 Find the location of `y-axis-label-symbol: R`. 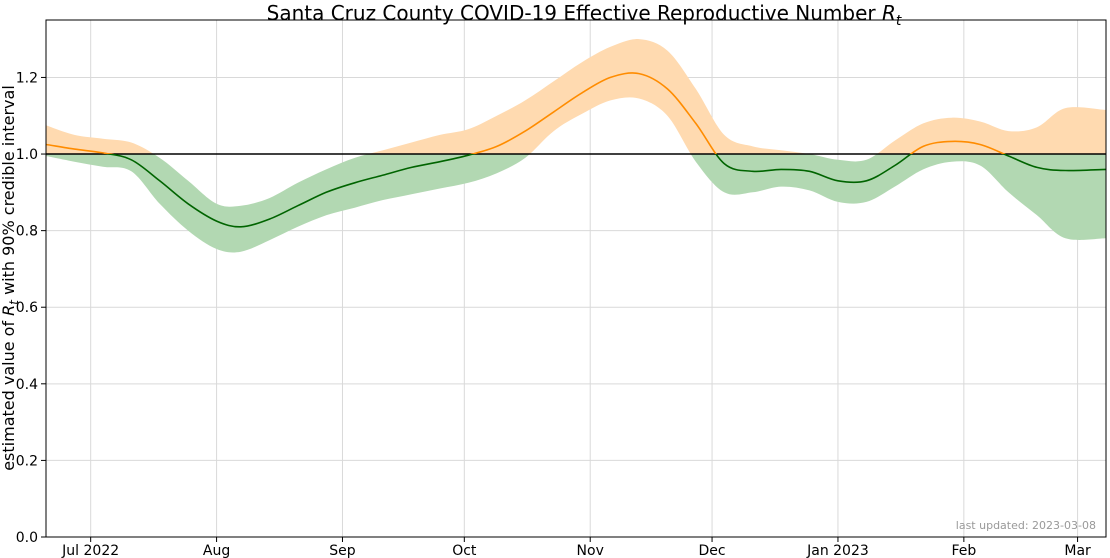

y-axis-label-symbol: R is located at coordinates (9, 310).